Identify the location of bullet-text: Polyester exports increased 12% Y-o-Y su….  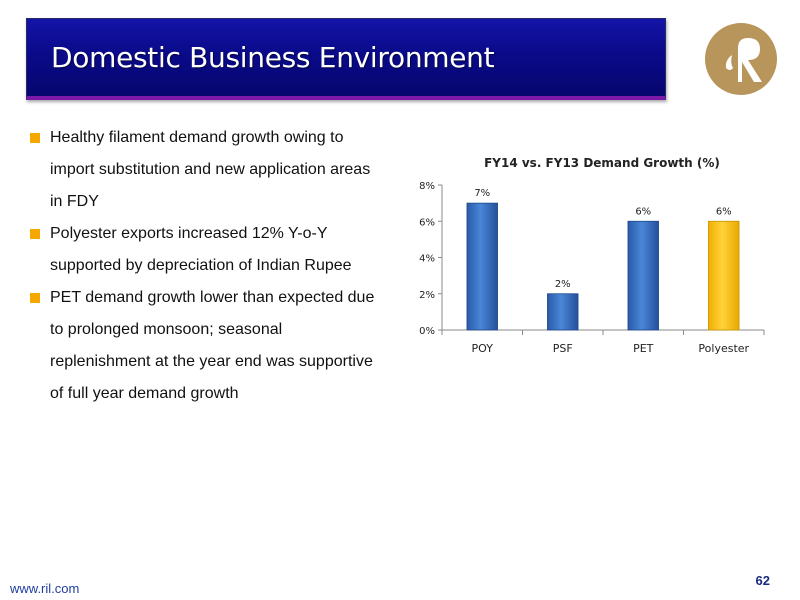
(201, 249).